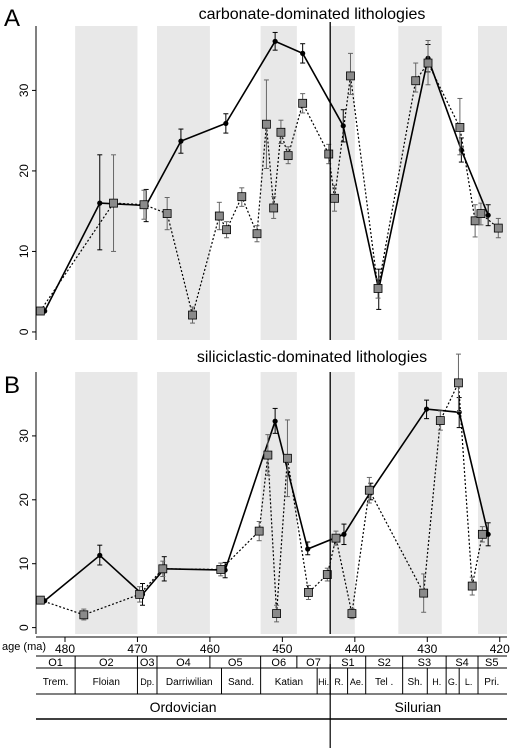 This screenshot has width=511, height=749. Describe the element at coordinates (418, 707) in the screenshot. I see `period-label-silurian: Silurian` at that location.